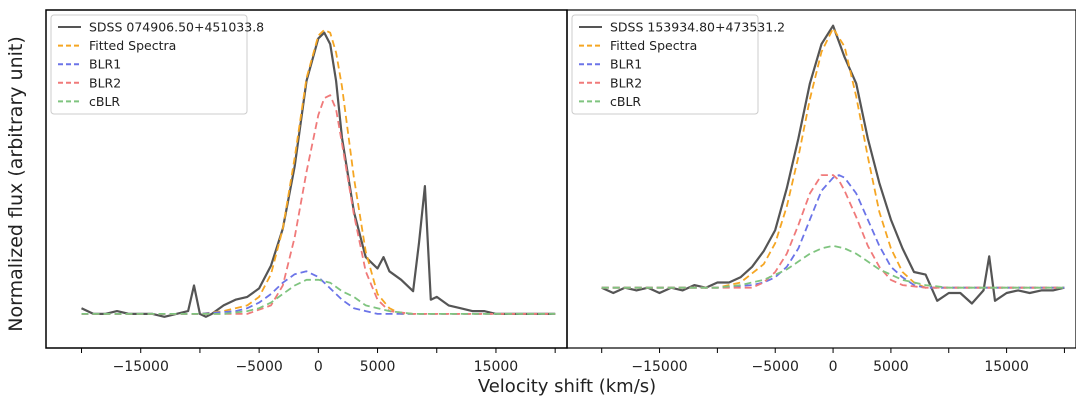 Image resolution: width=1076 pixels, height=396 pixels. What do you see at coordinates (567, 386) in the screenshot?
I see `x-axis-label: Velocity shift (km/s)` at bounding box center [567, 386].